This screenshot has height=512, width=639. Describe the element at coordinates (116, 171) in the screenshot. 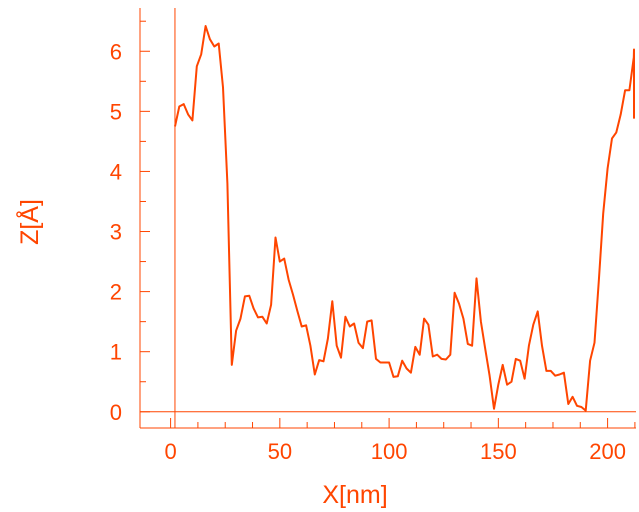

I see `y-tick-label: 4` at that location.